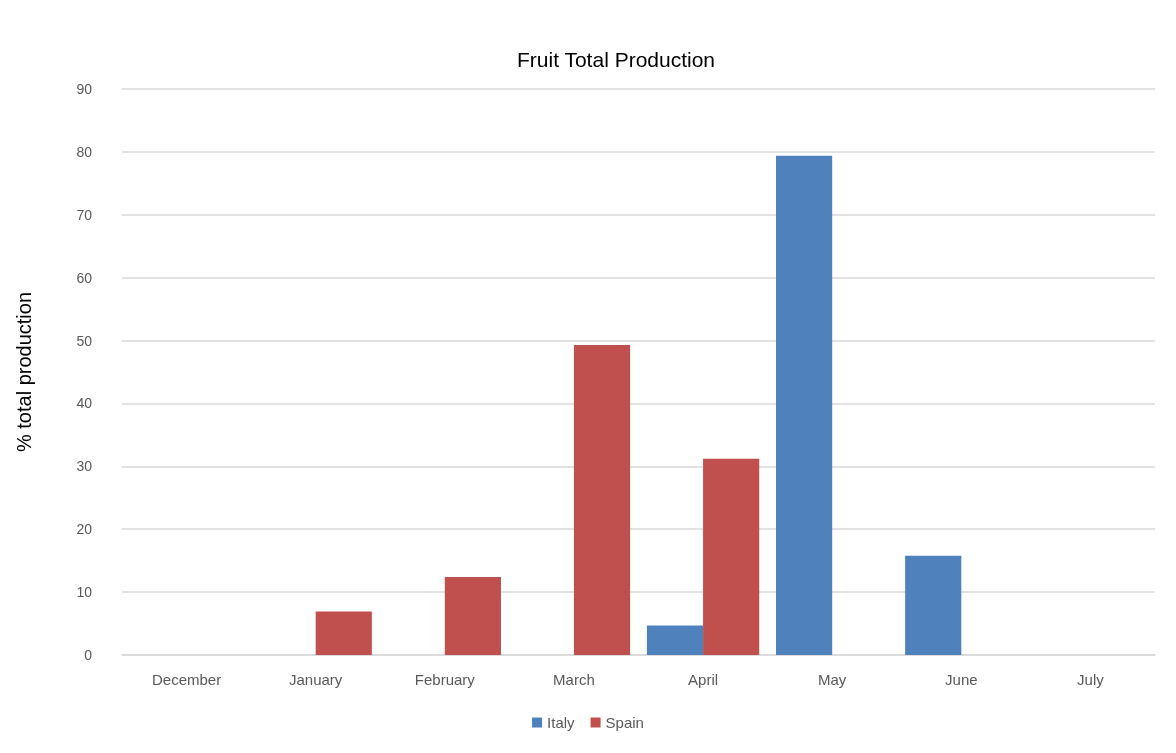 Image resolution: width=1176 pixels, height=753 pixels. What do you see at coordinates (84, 214) in the screenshot?
I see `y-tick-label: 70` at bounding box center [84, 214].